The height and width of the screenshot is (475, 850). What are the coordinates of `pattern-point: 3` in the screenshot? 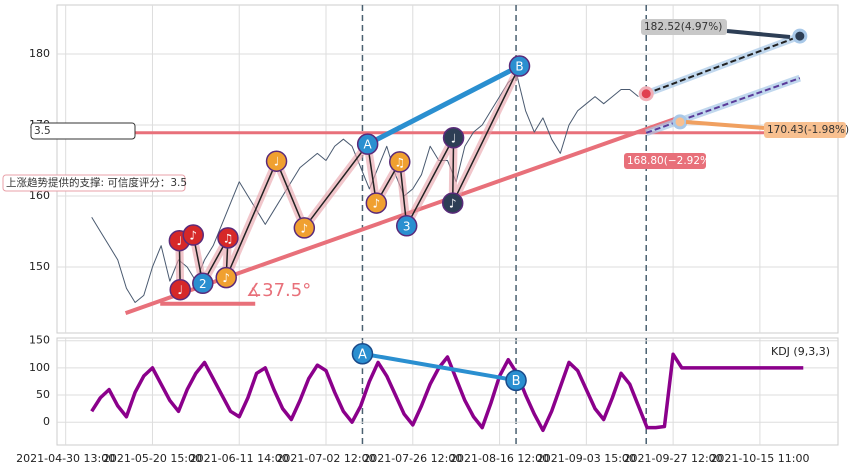 It's located at (406, 226).